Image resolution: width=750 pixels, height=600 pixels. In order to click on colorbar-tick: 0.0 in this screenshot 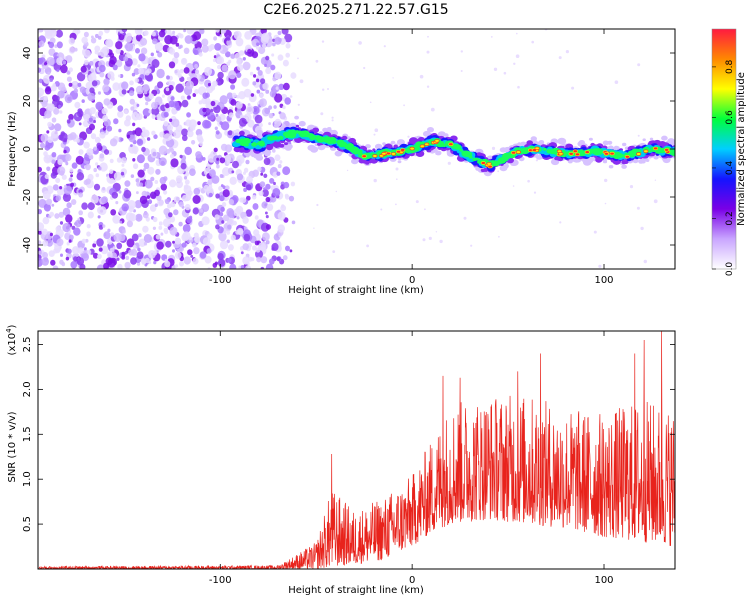, I will do `click(723, 269)`.